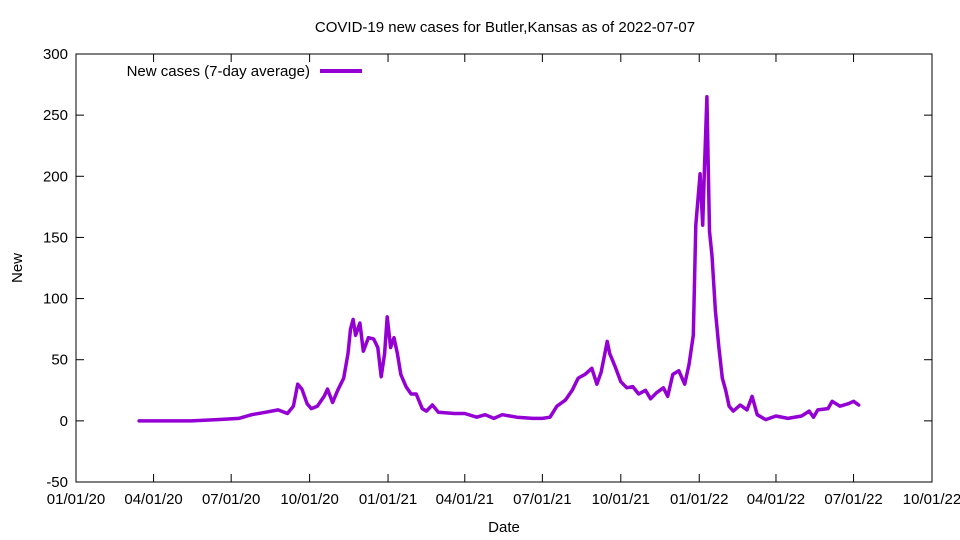 The width and height of the screenshot is (960, 540). I want to click on x-tick-label: 10/01/20, so click(309, 499).